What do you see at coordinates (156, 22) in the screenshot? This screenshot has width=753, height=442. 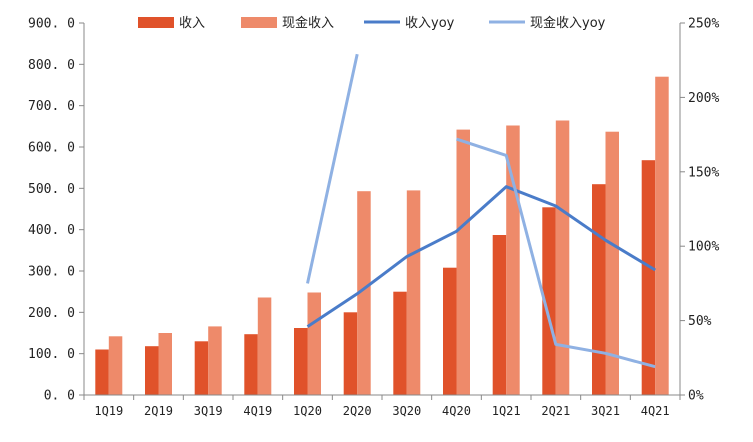 I see `legend-revenue-swatch` at bounding box center [156, 22].